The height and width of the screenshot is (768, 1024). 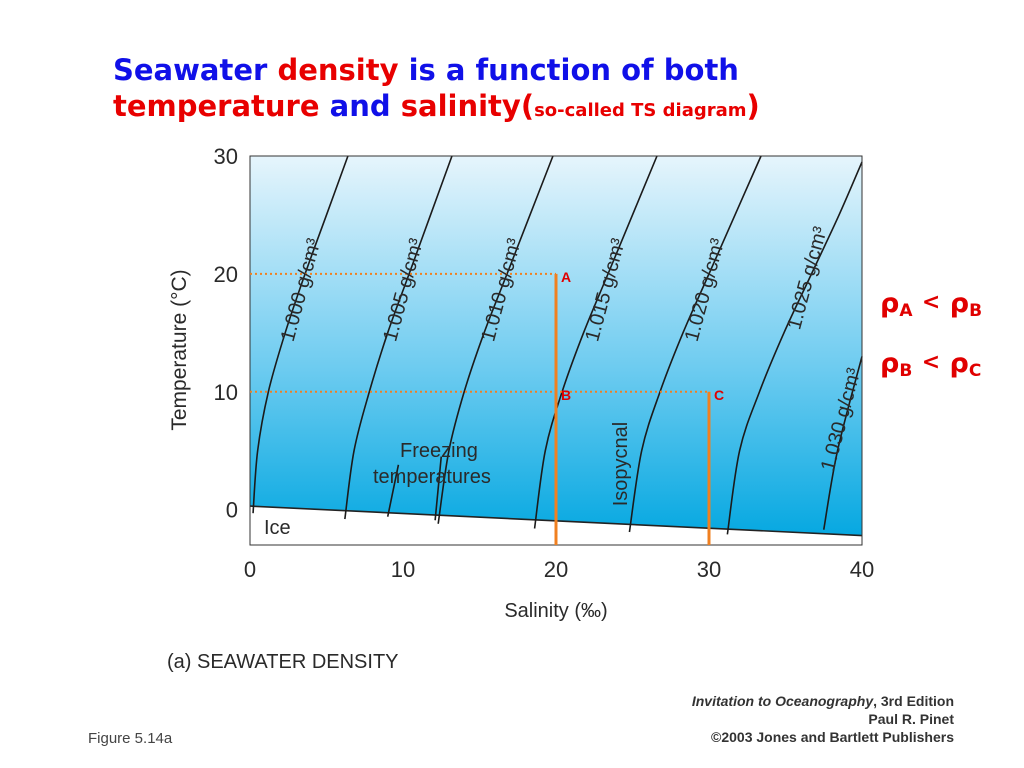 I want to click on point-label-b: B, so click(x=566, y=395).